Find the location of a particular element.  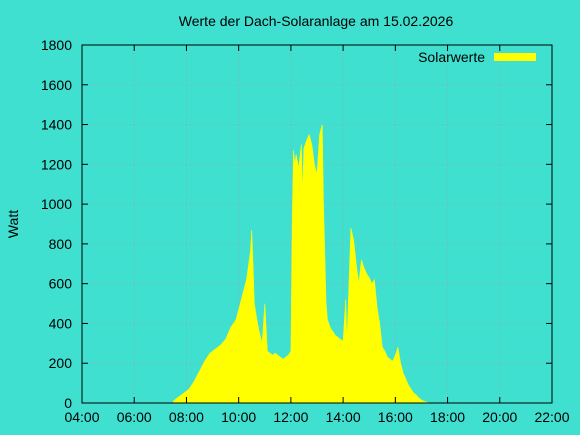

legend-label: Solarwerte is located at coordinates (451, 57).